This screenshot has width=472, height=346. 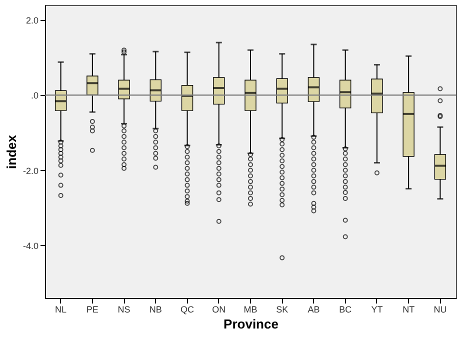 What do you see at coordinates (409, 309) in the screenshot?
I see `x-tick-label: NT` at bounding box center [409, 309].